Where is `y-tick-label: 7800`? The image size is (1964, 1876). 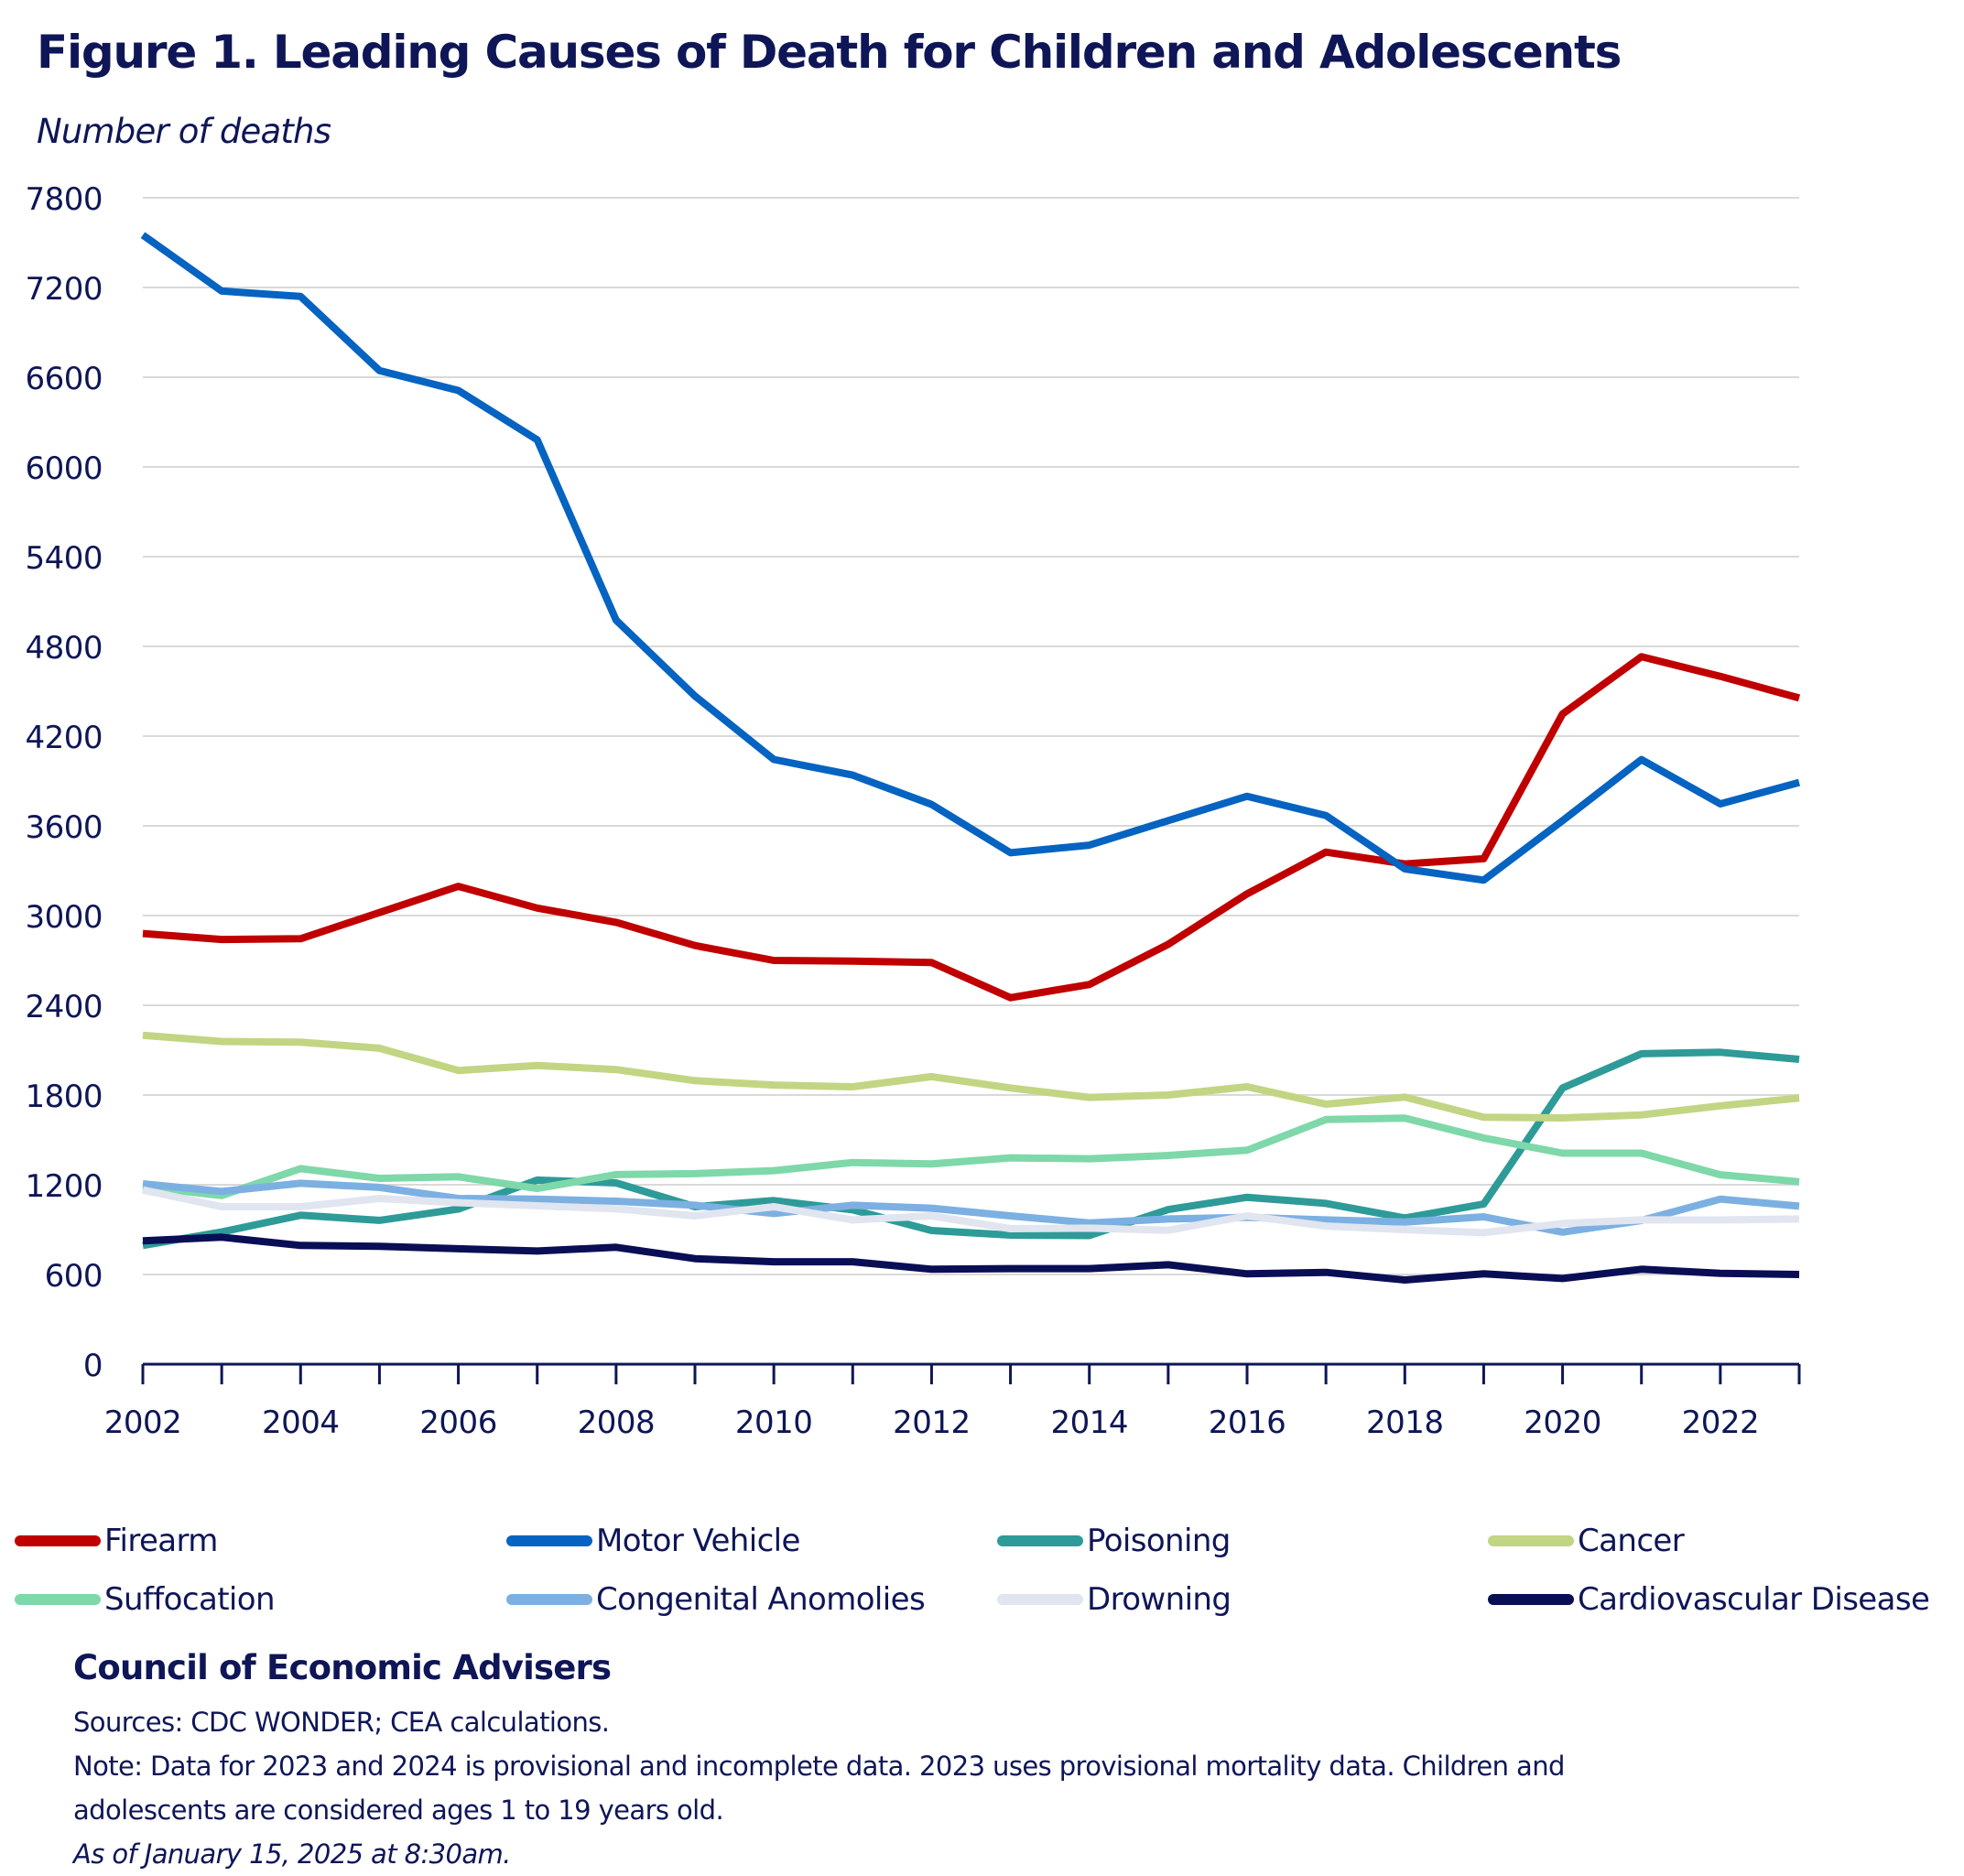 y-tick-label: 7800 is located at coordinates (64, 199).